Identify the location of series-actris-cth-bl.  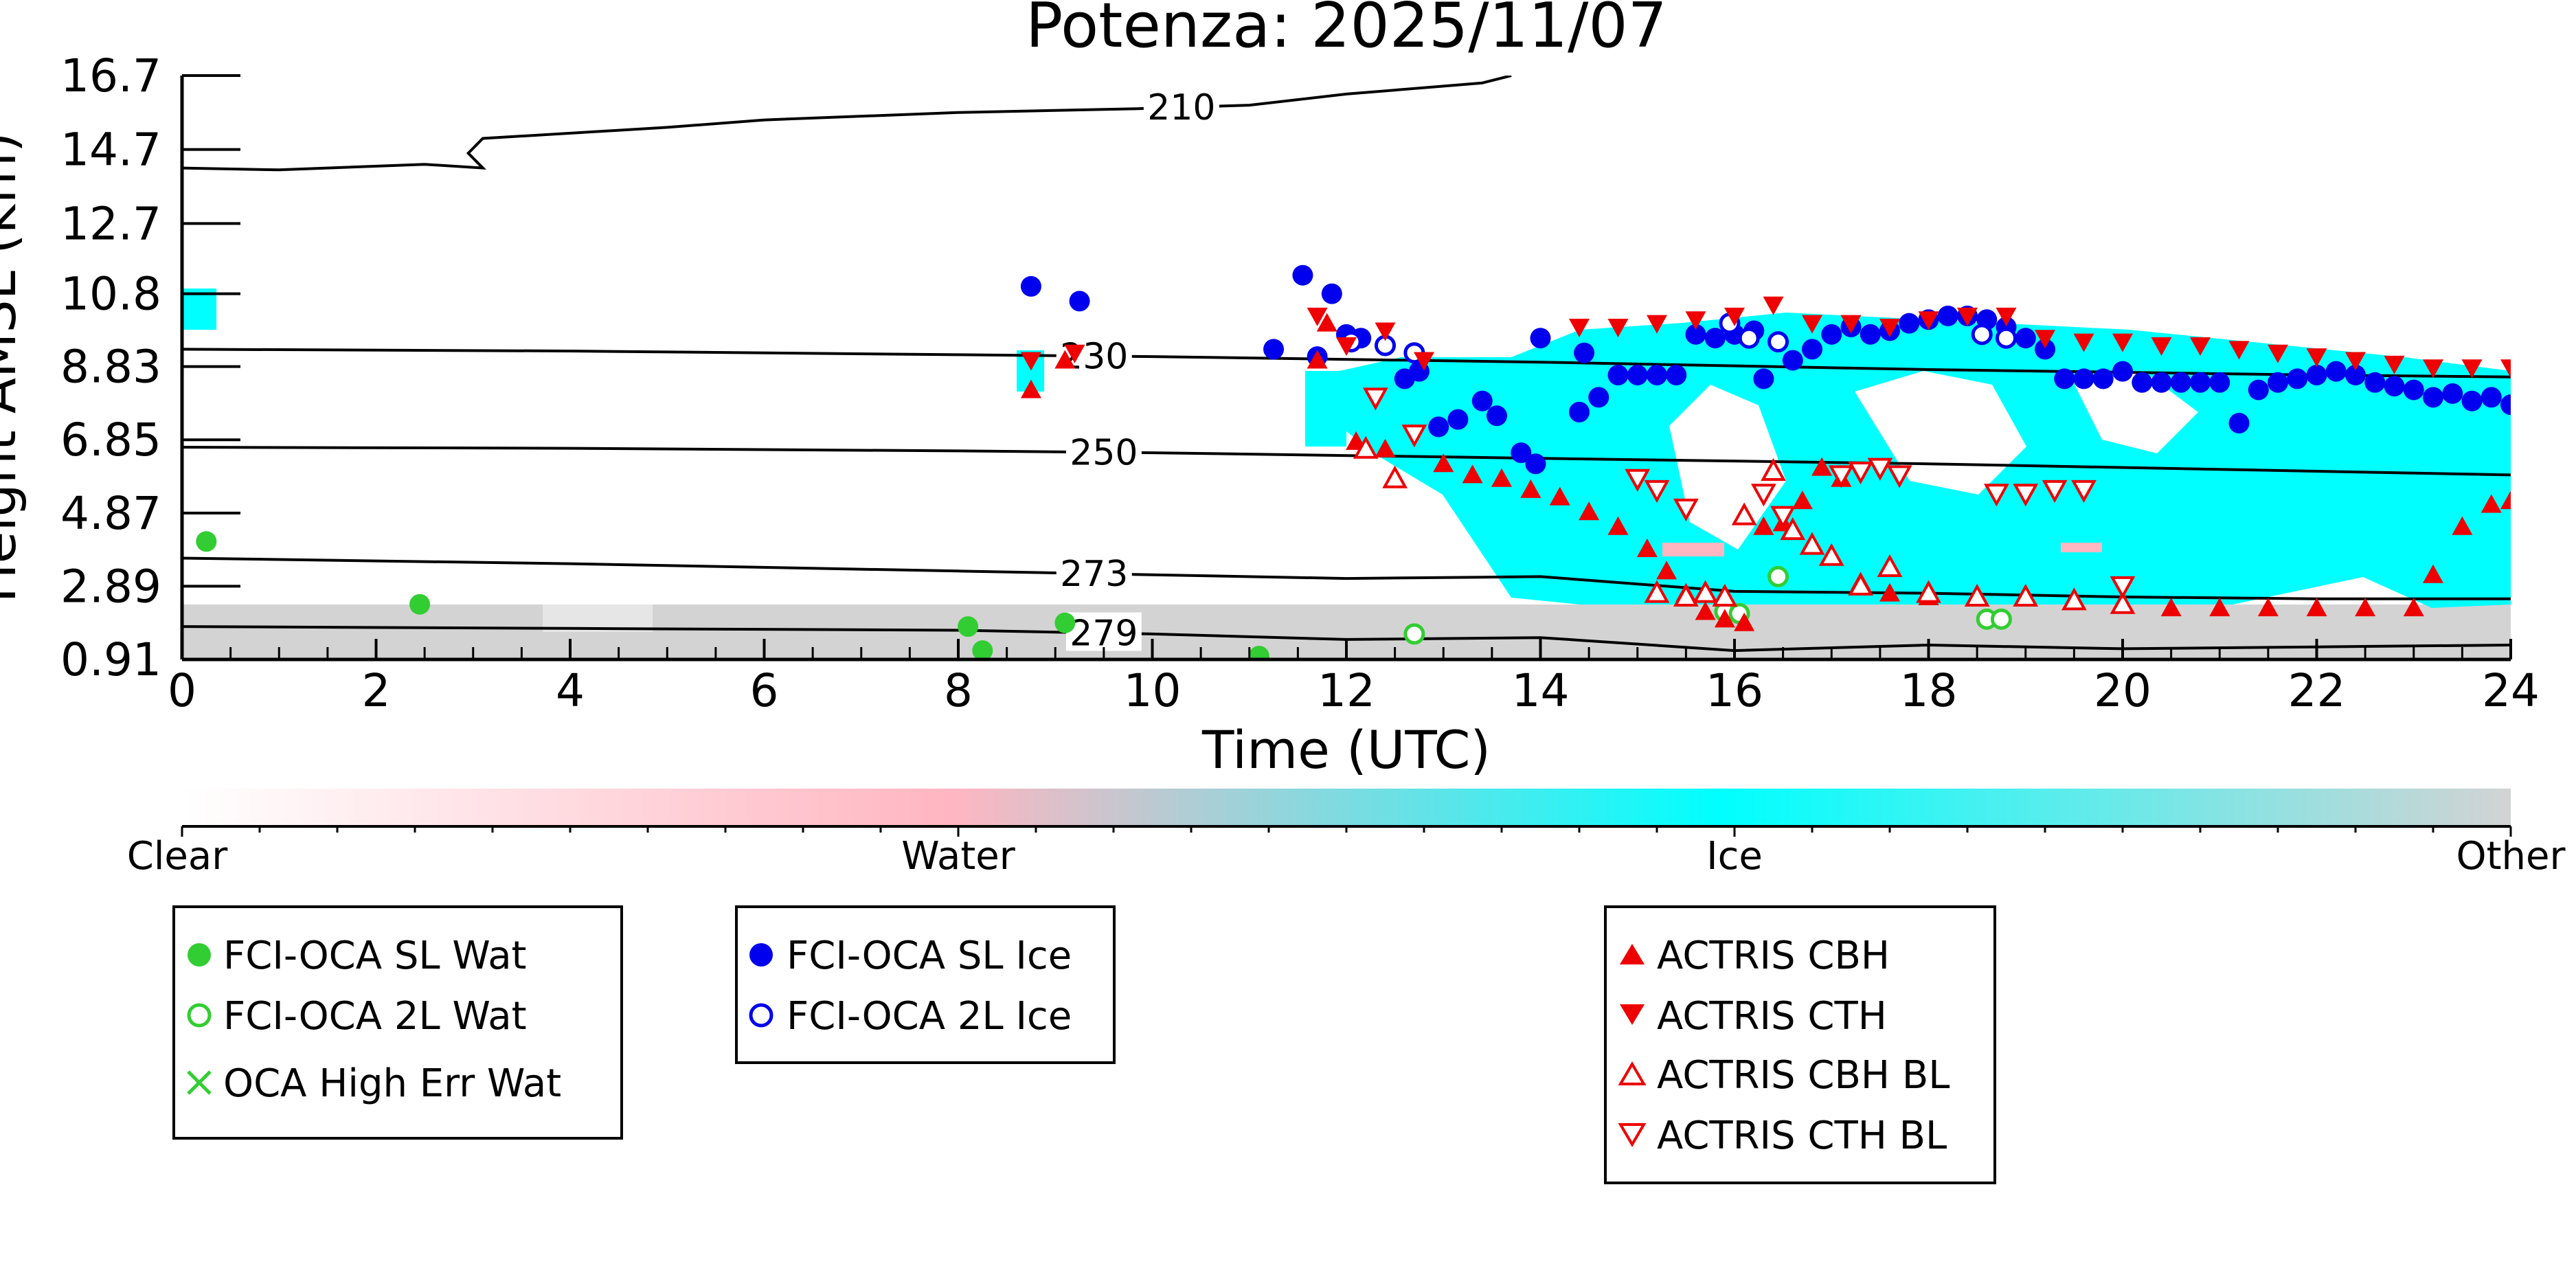
(1749, 493).